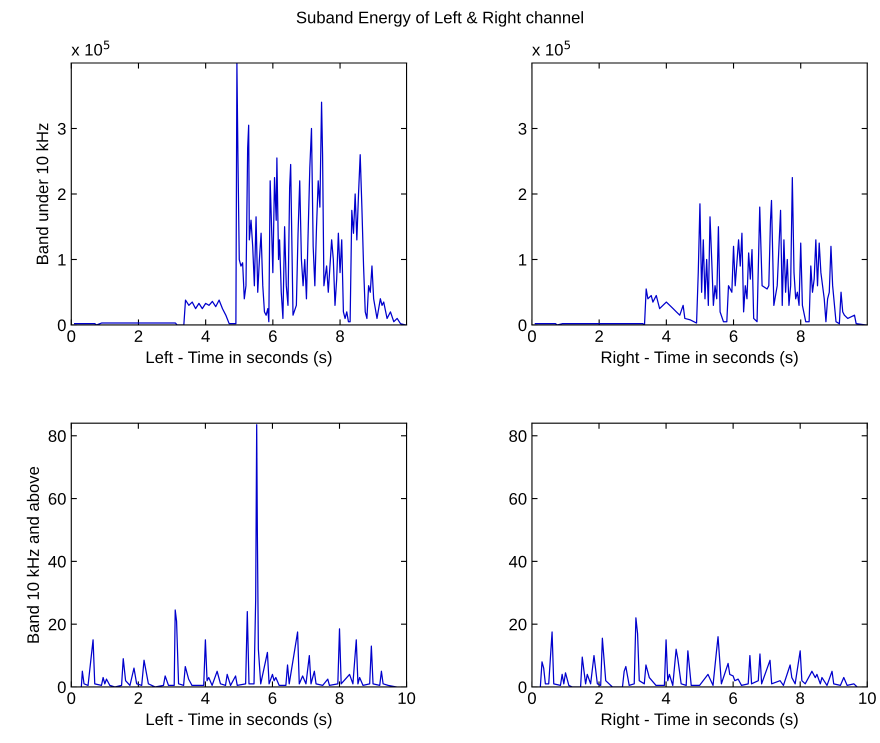 The height and width of the screenshot is (743, 880). What do you see at coordinates (33, 554) in the screenshot?
I see `y-axis-title: Band 10 kHz and above` at bounding box center [33, 554].